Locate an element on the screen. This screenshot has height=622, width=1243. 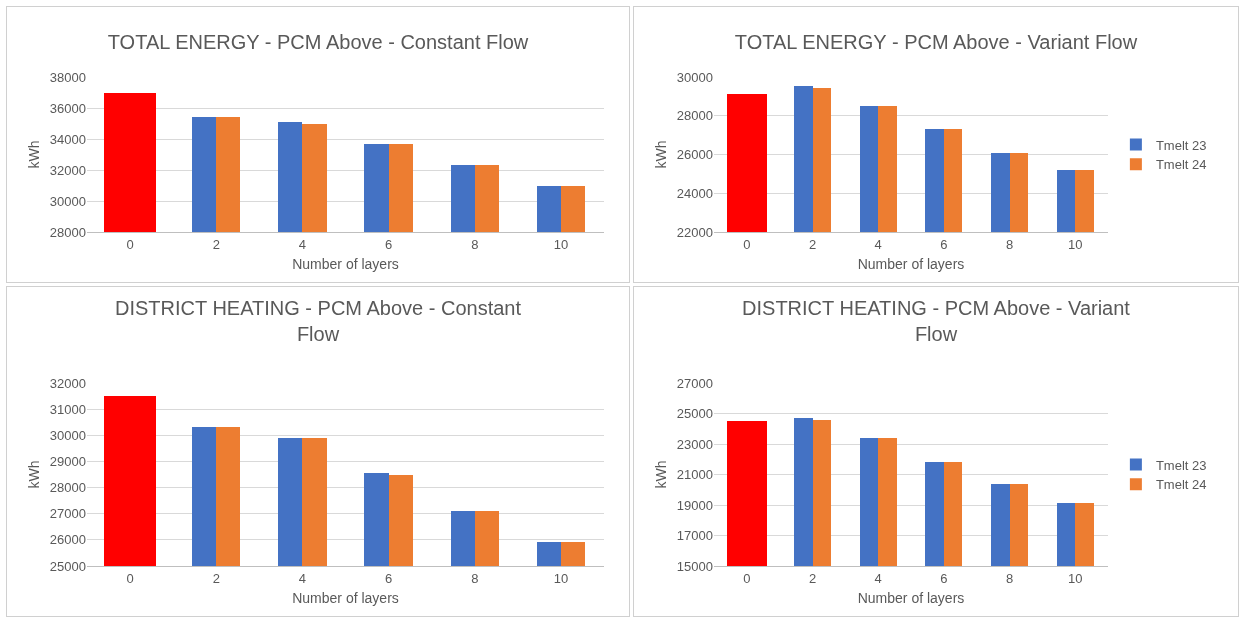
y-tick-label: 31000 is located at coordinates (67, 409).